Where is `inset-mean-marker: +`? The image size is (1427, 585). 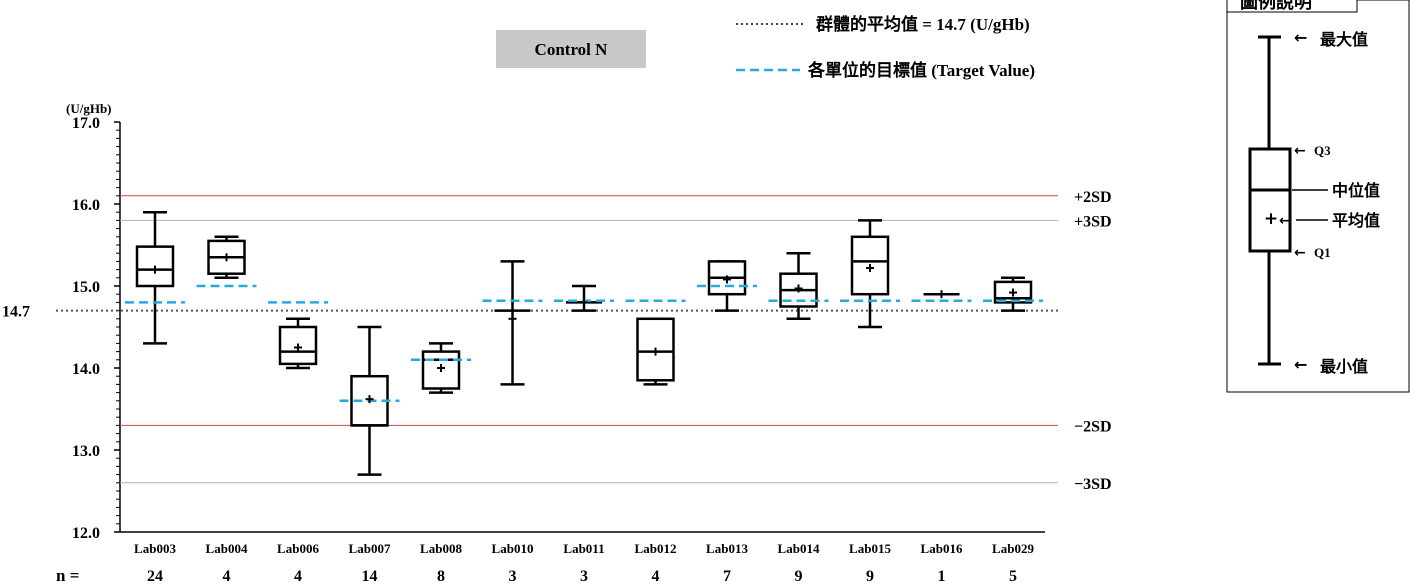
inset-mean-marker: + is located at coordinates (1271, 219).